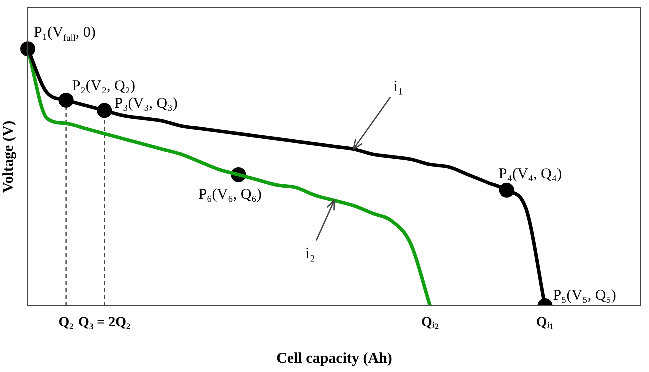 This screenshot has width=649, height=372. What do you see at coordinates (104, 323) in the screenshot?
I see `x-tick-label: Q₃ = 2Q₂` at bounding box center [104, 323].